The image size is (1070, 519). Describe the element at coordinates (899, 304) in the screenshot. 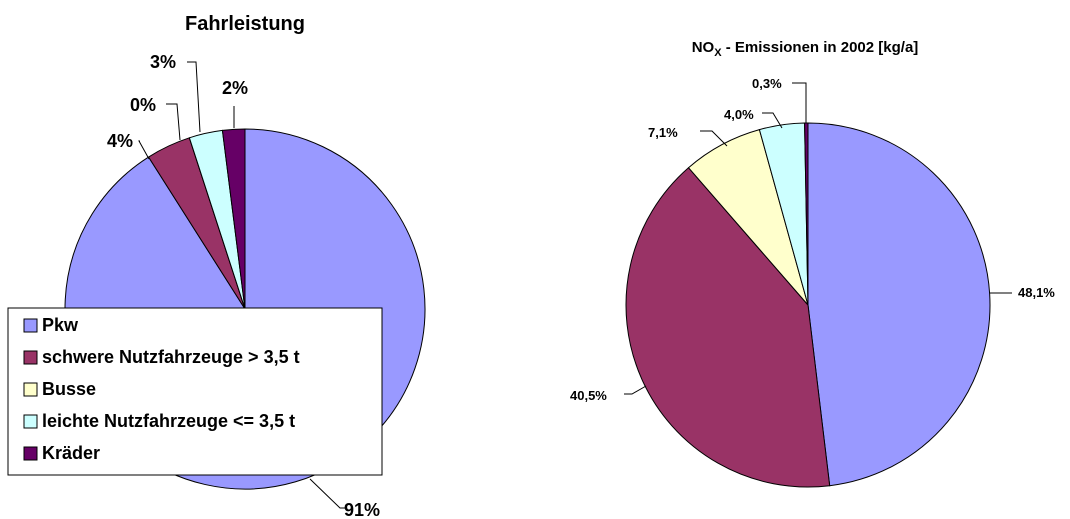

I see `pie-2-slice-pkw` at that location.